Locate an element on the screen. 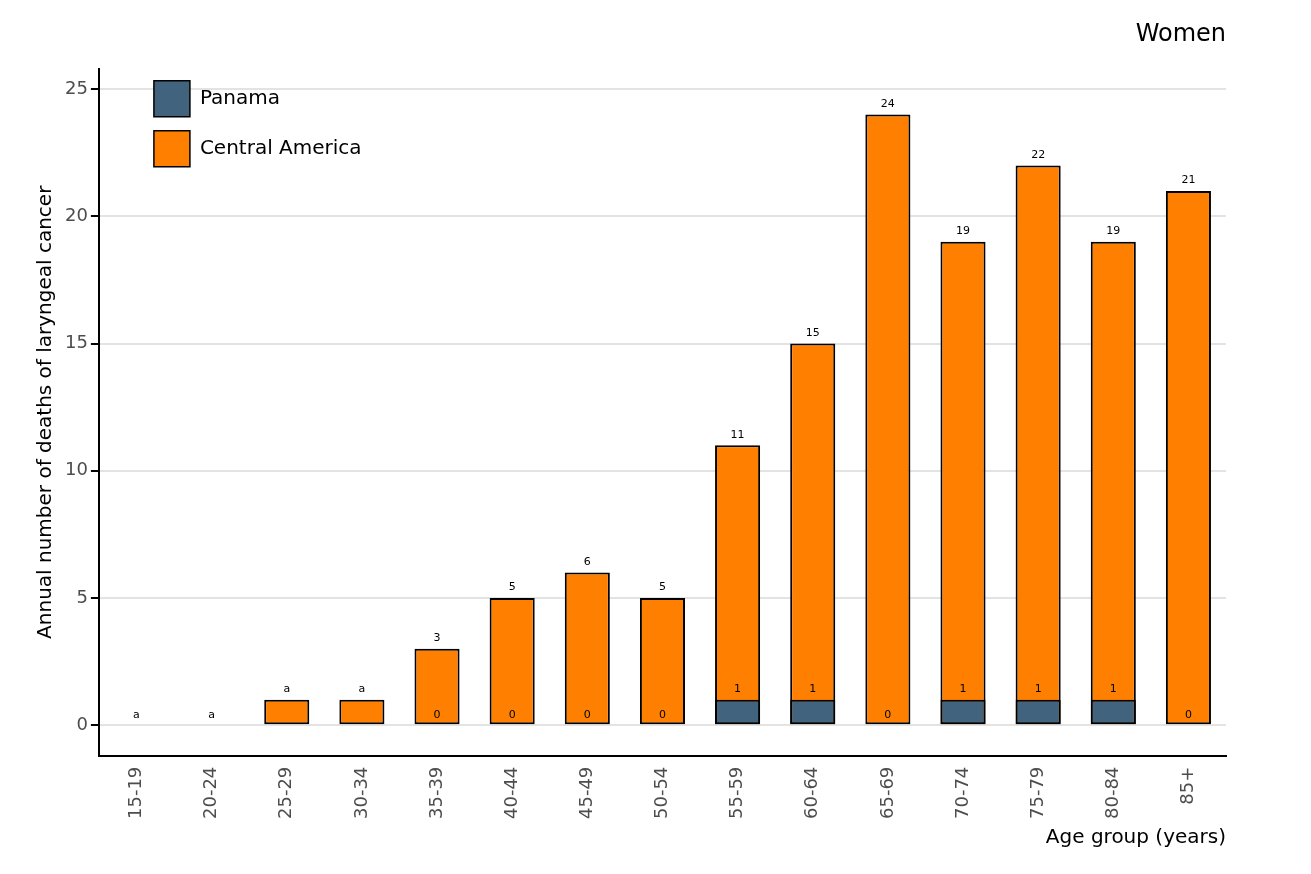  x-tick-label: 80-84 is located at coordinates (1111, 793).